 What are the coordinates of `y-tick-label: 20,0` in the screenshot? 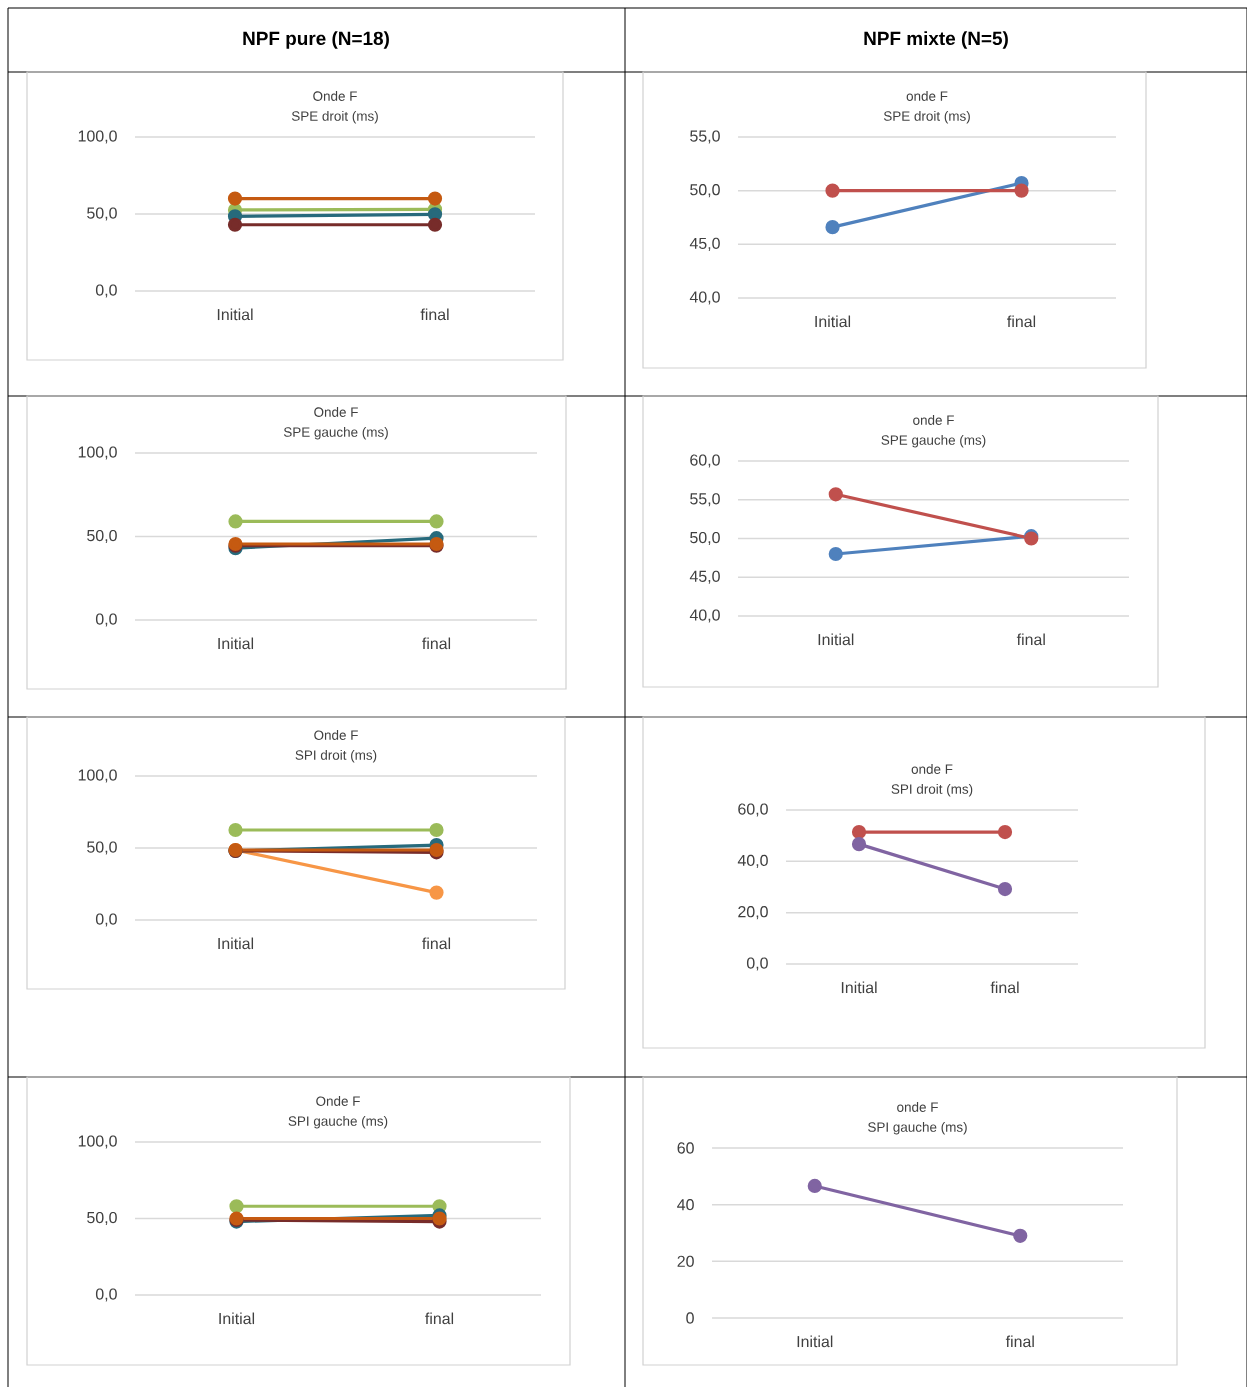 It's located at (753, 913).